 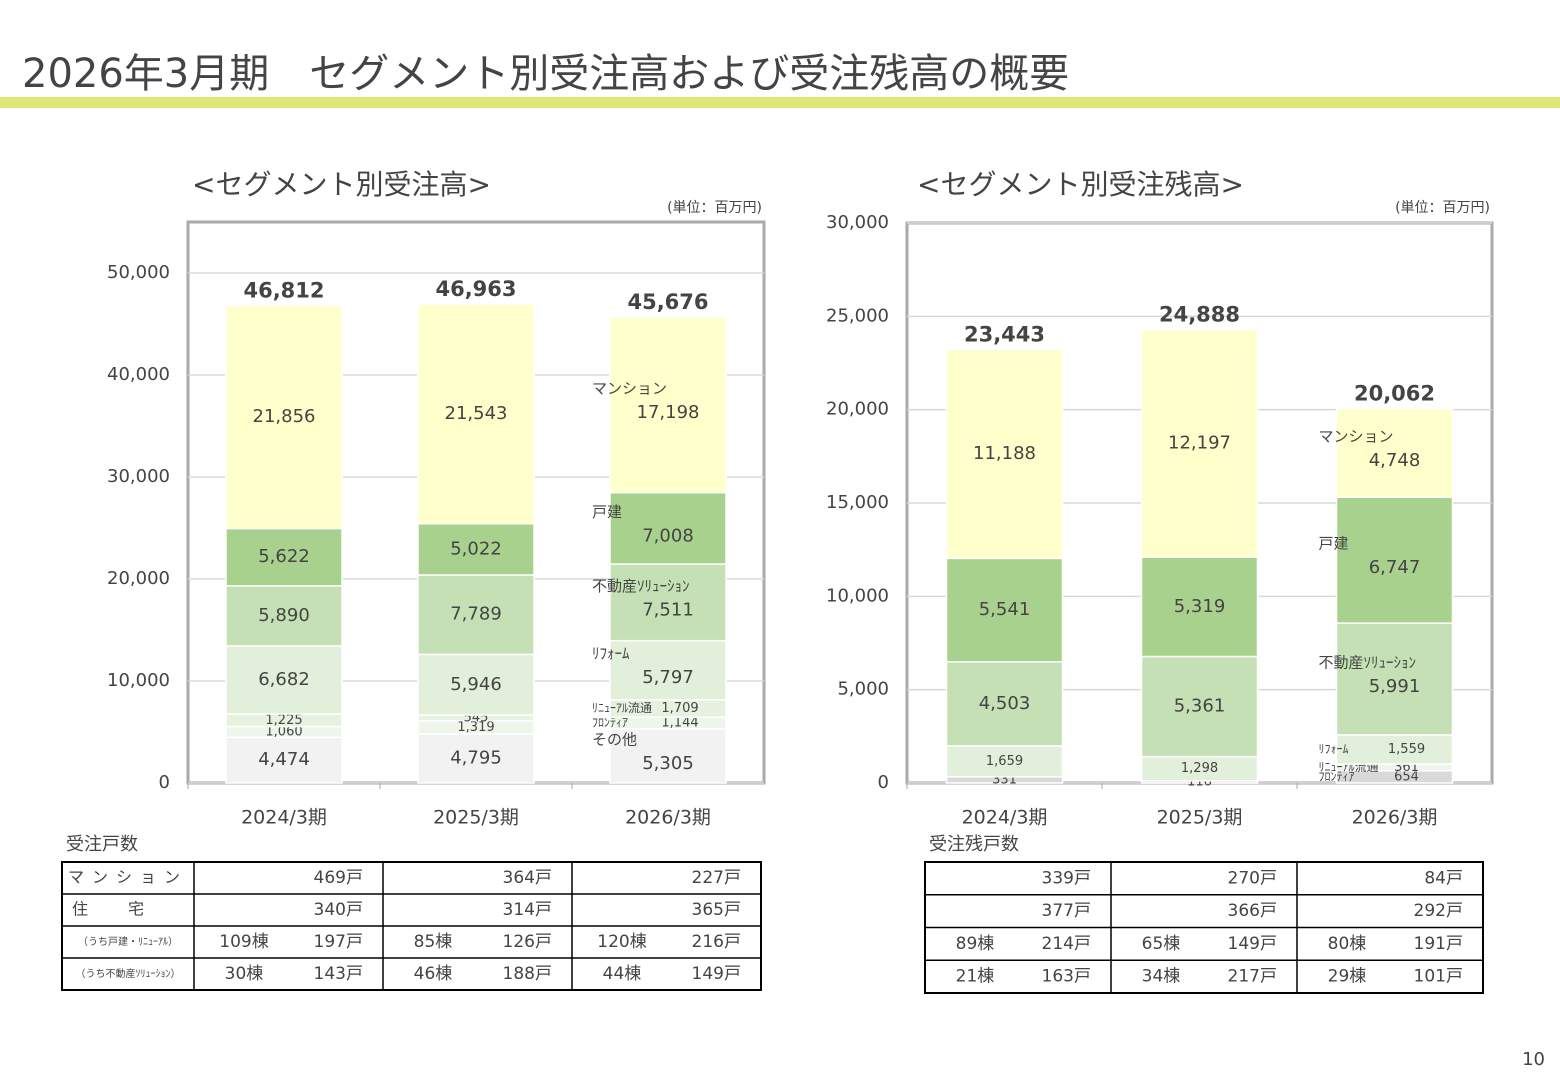 What do you see at coordinates (1080, 184) in the screenshot?
I see `chart-title: <セグメント別受注残高>` at bounding box center [1080, 184].